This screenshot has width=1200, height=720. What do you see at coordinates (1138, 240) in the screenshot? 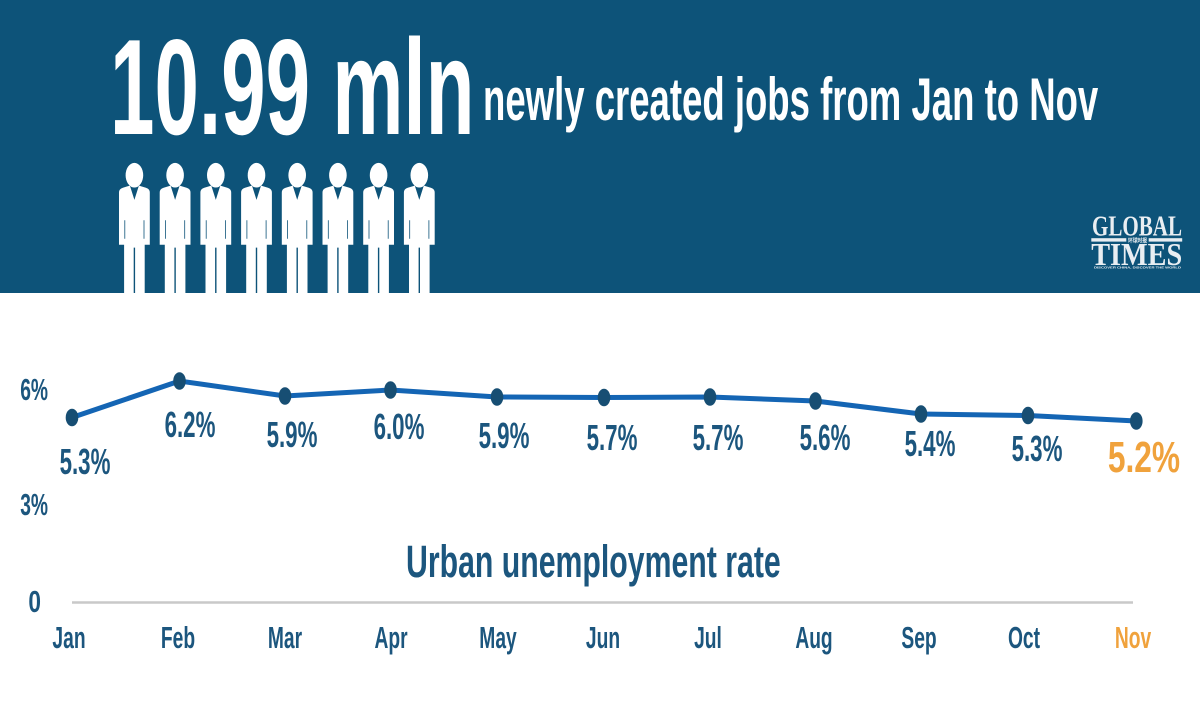
I see `svg-text: 环球时报` at bounding box center [1138, 240].